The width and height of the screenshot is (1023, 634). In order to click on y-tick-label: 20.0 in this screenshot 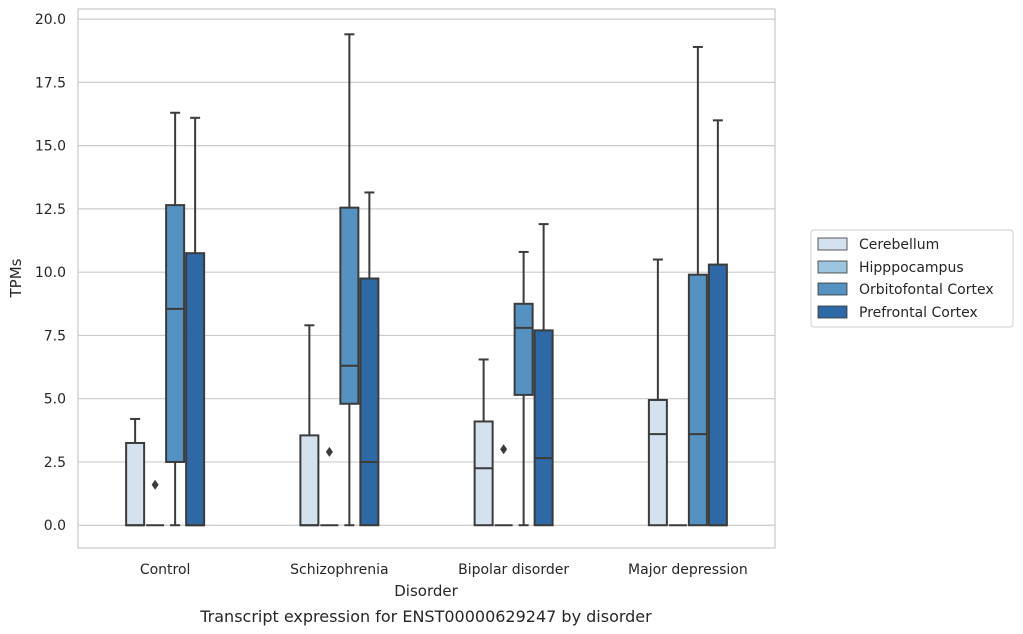, I will do `click(50, 20)`.